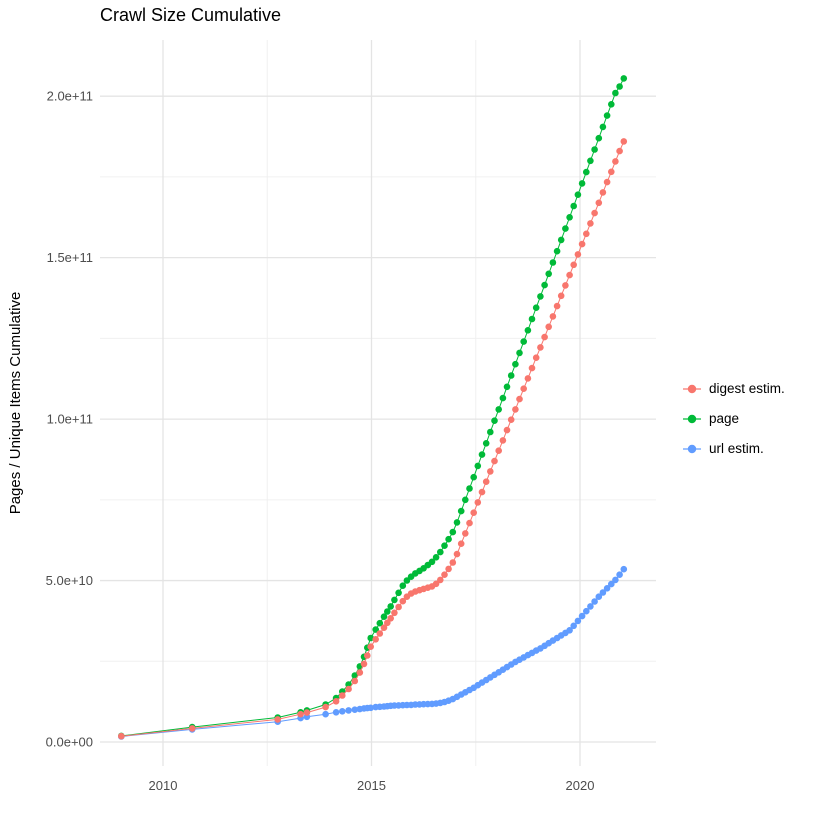 This screenshot has width=826, height=827. Describe the element at coordinates (70, 96) in the screenshot. I see `y-tick-label: 2.0e+11` at that location.